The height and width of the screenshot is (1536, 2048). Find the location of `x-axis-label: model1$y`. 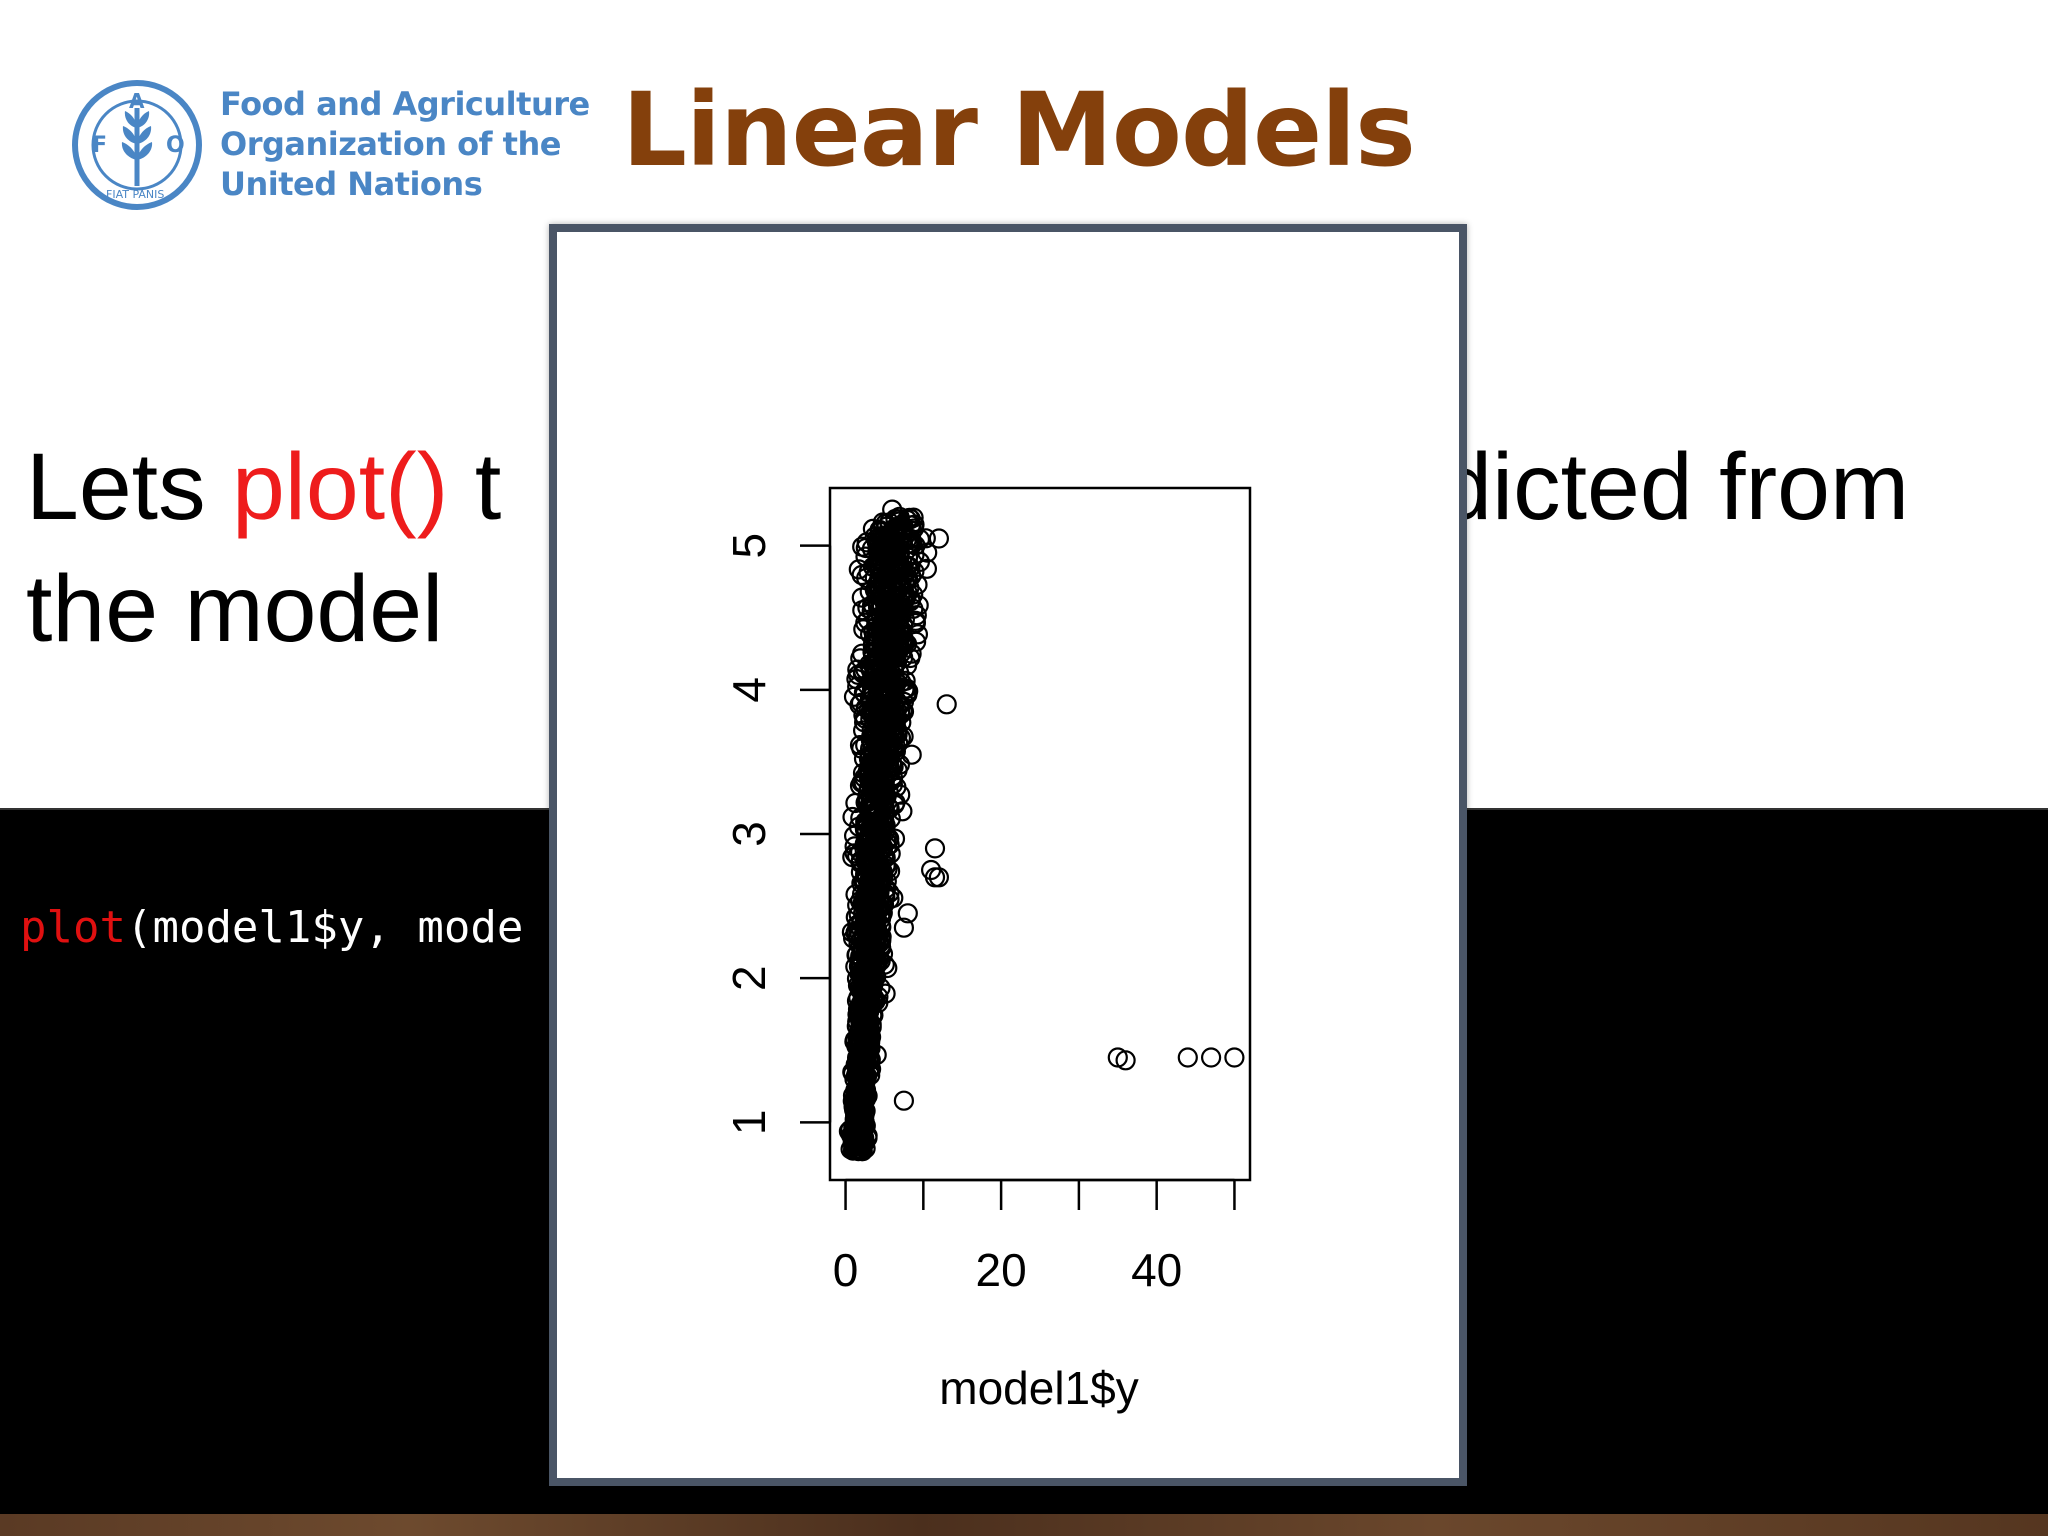

x-axis-label: model1$y is located at coordinates (1038, 1388).